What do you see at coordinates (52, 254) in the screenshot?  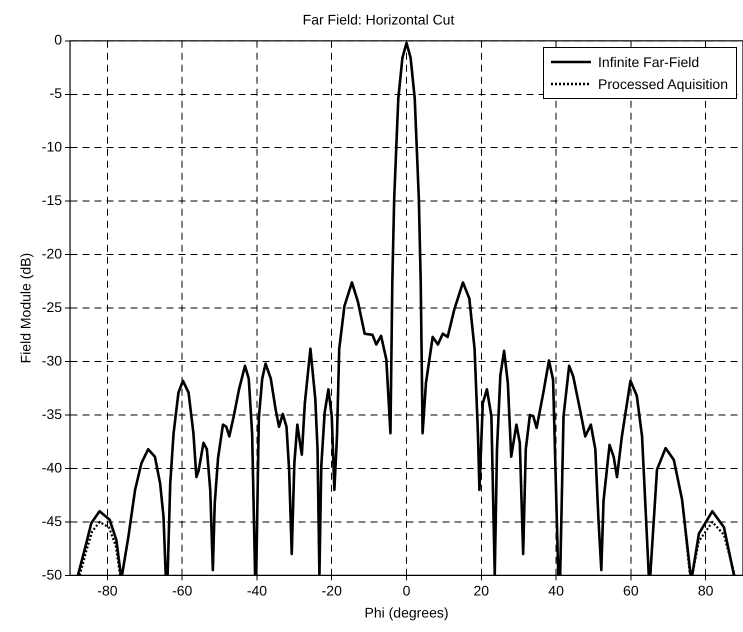 I see `y-tick-label: -20` at bounding box center [52, 254].